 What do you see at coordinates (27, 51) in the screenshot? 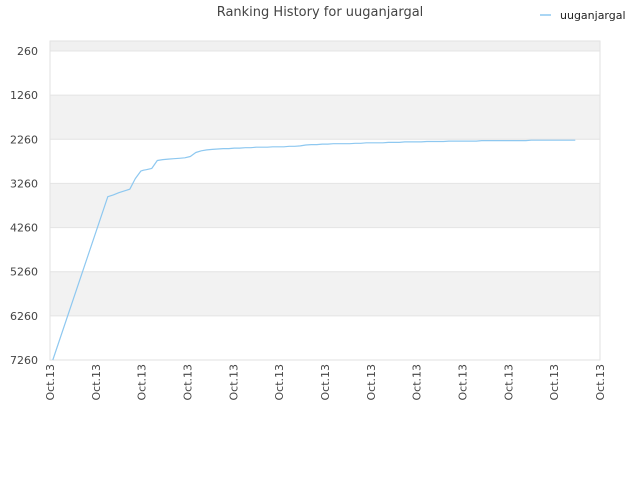
I see `y-tick-label: 260` at bounding box center [27, 51].